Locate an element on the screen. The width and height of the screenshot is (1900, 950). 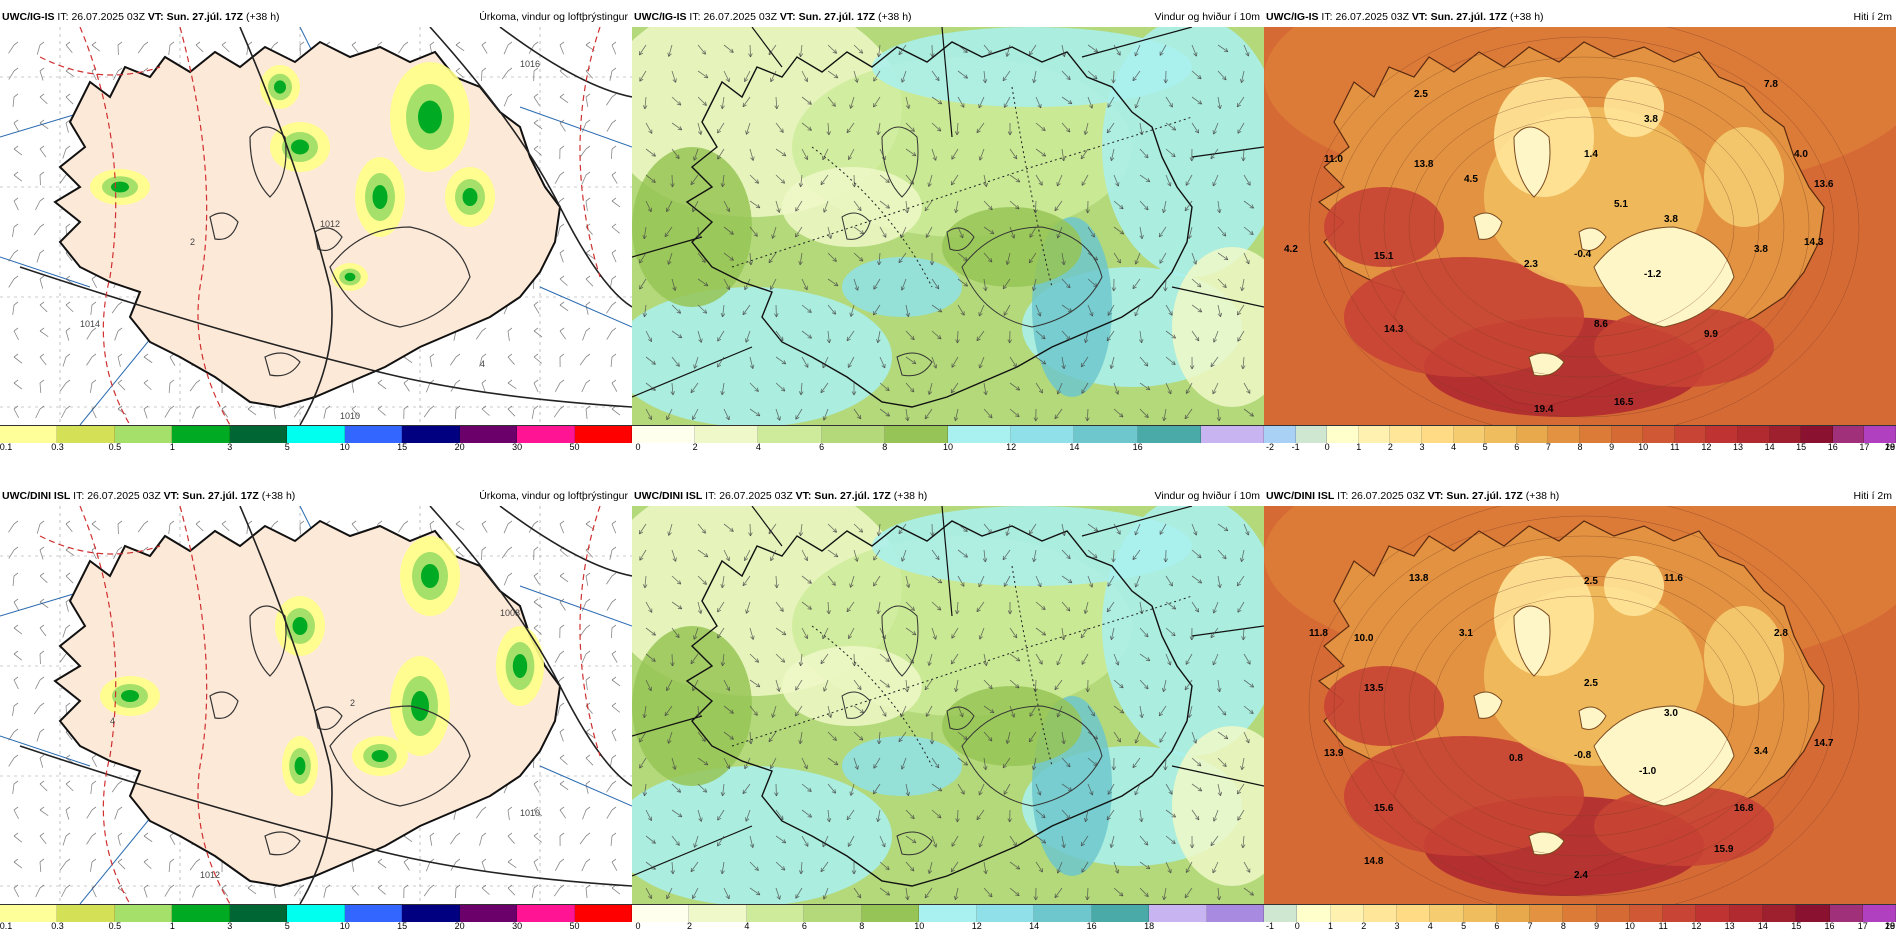
temperature-label: 4.5 is located at coordinates (1471, 179).